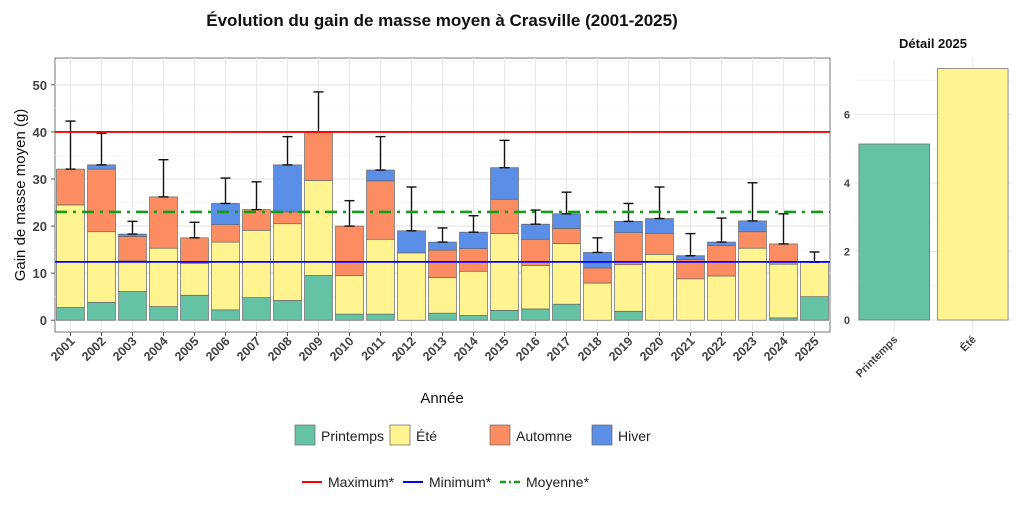 The width and height of the screenshot is (1024, 512). What do you see at coordinates (528, 349) in the screenshot?
I see `x-tick-label: 2016` at bounding box center [528, 349].